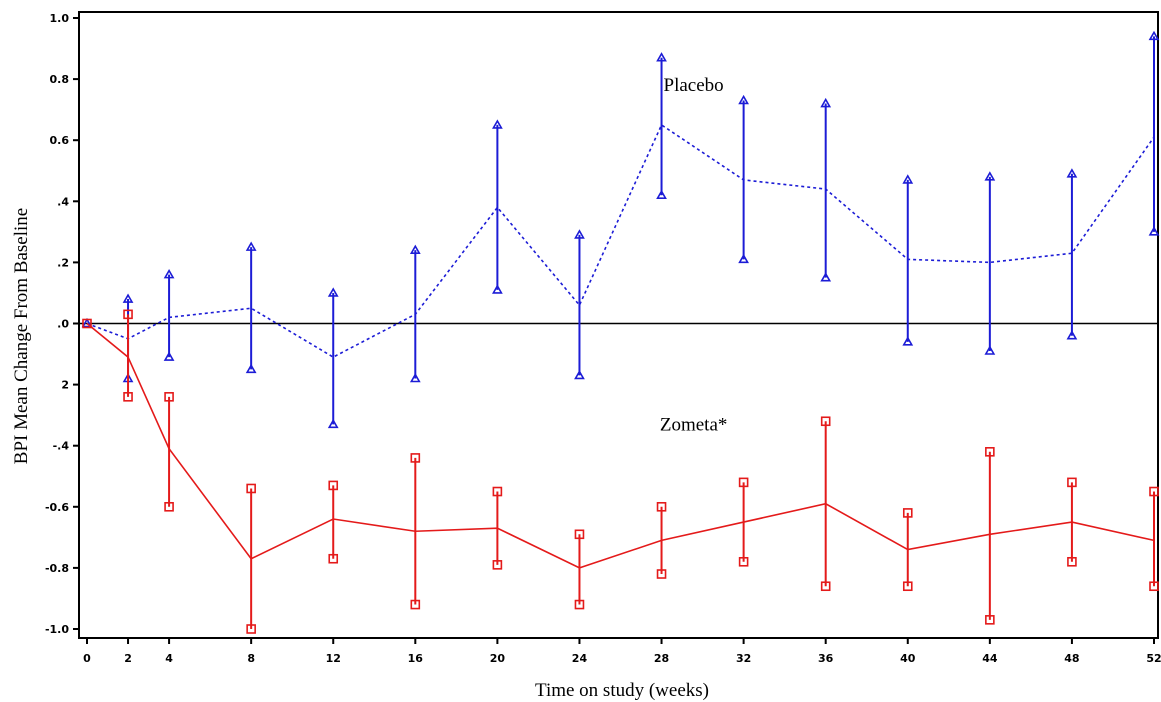 The image size is (1161, 702). What do you see at coordinates (169, 658) in the screenshot?
I see `x-tick-label: 4` at bounding box center [169, 658].